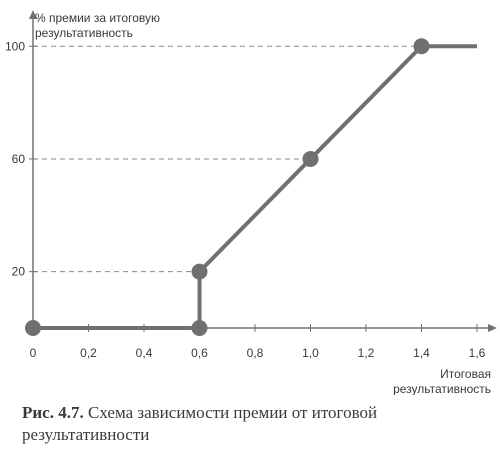 The width and height of the screenshot is (500, 452). I want to click on x-tick-label: 0,8, so click(255, 353).